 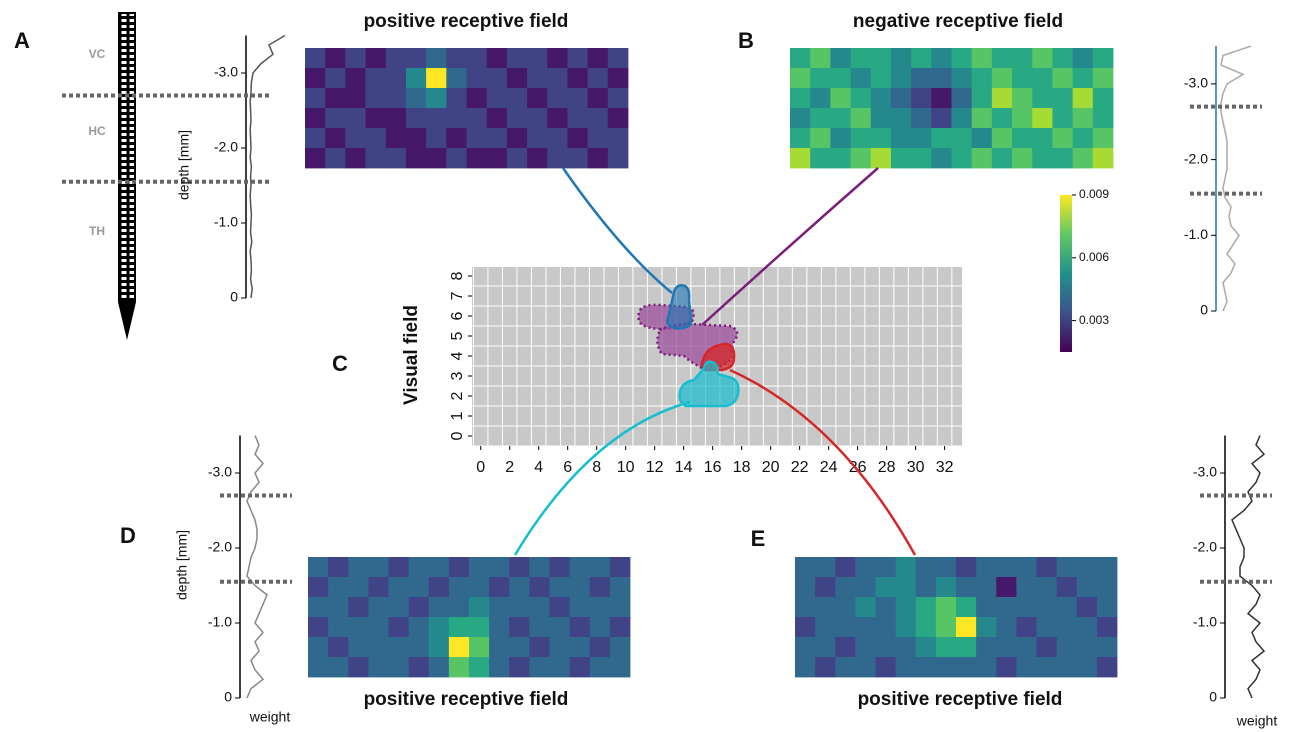 What do you see at coordinates (466, 21) in the screenshot?
I see `heatmap-title: positive receptive field` at bounding box center [466, 21].